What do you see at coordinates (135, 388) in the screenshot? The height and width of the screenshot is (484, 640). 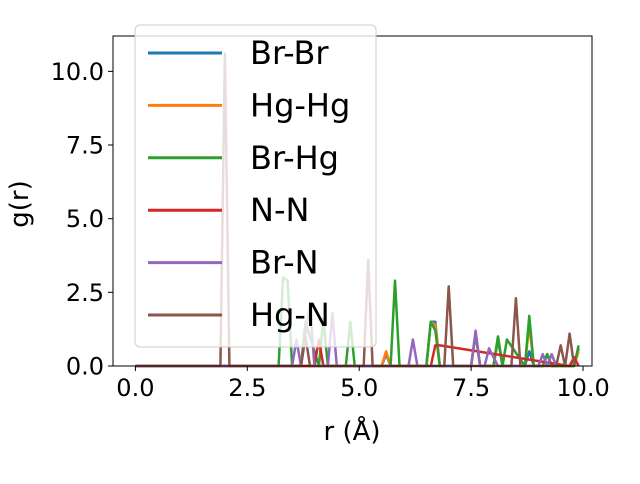 I see `x-tick-label: 0.0` at bounding box center [135, 388].